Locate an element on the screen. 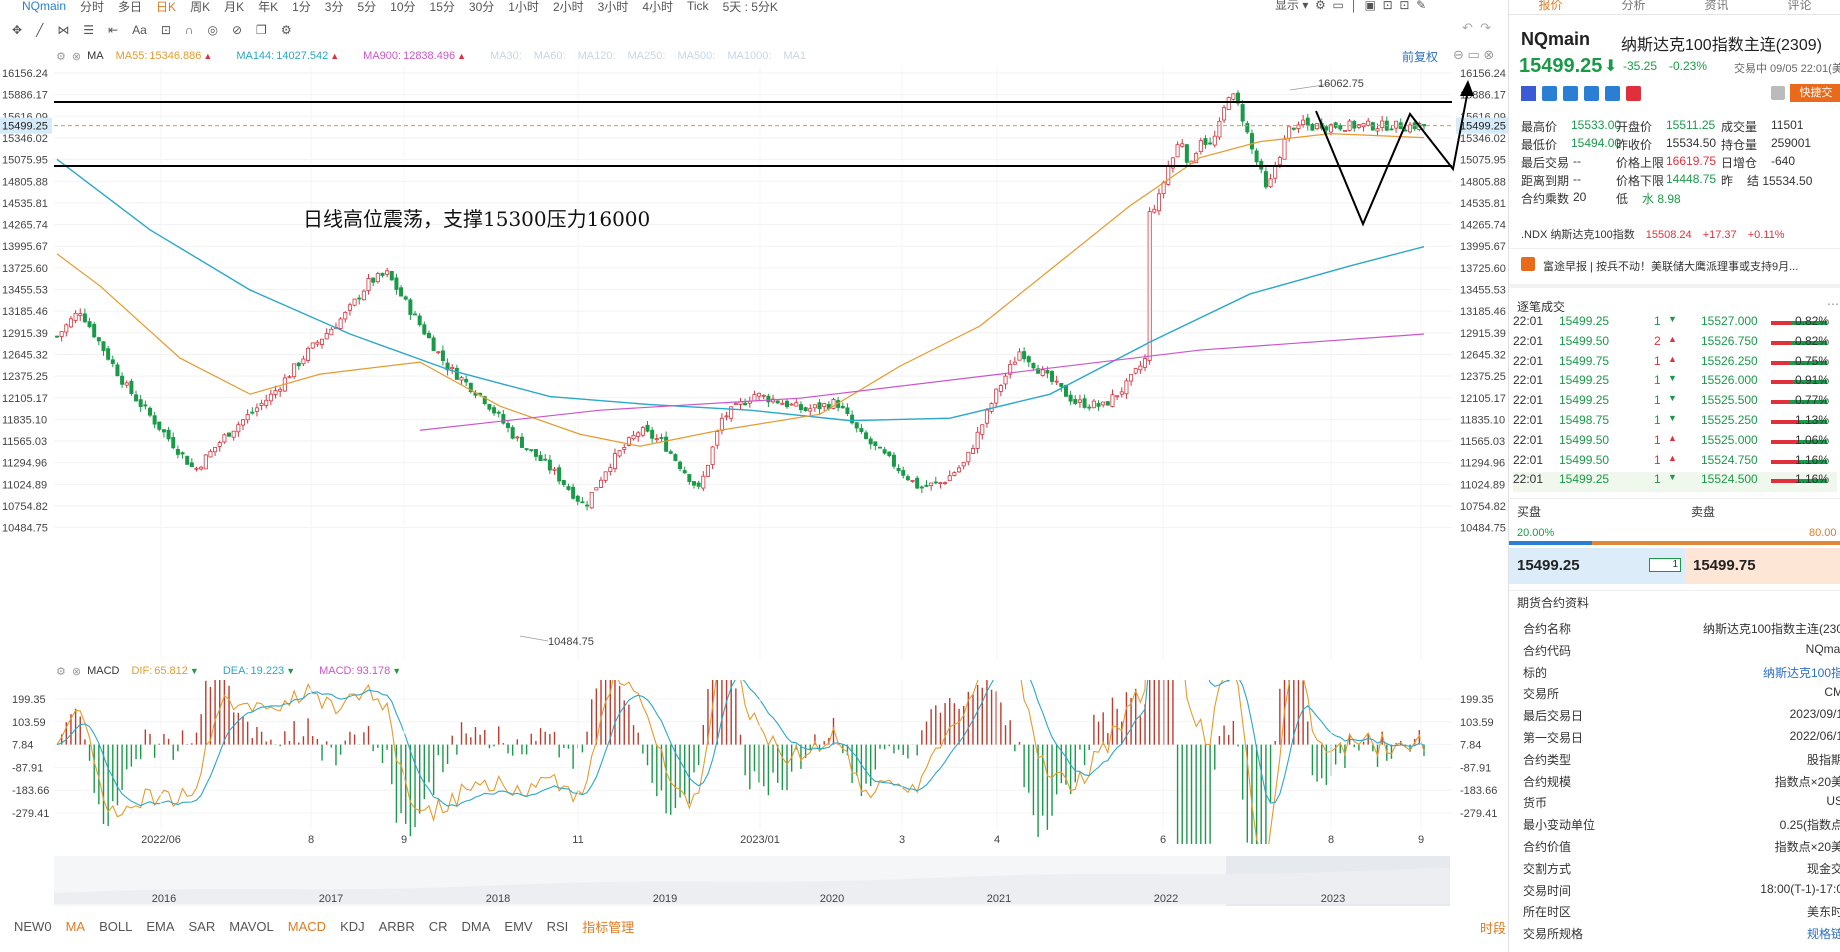  macd-settings-icon: ⚙ is located at coordinates (61, 671).